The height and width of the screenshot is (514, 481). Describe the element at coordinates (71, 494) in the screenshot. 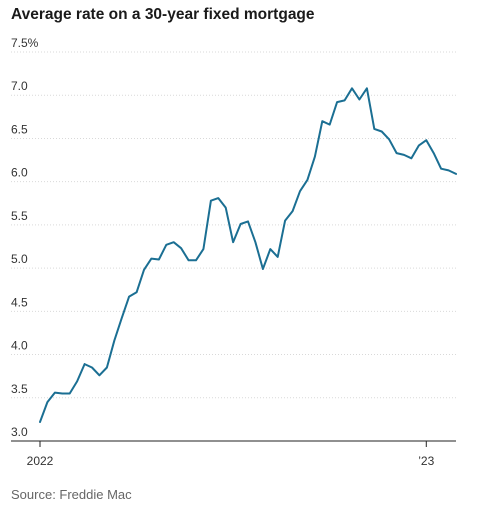

I see `chart-source: Source: Freddie Mac` at that location.